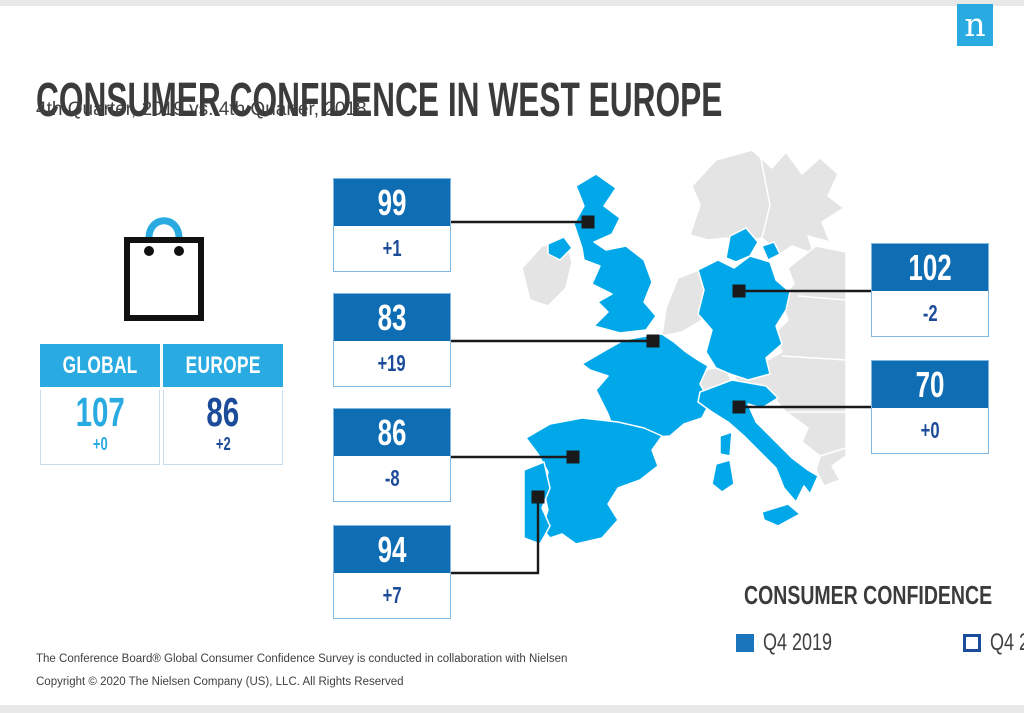  I want to click on page-subtitle: 4th Quarter, 2019 vs. 4th Quarter, 2018, so click(201, 109).